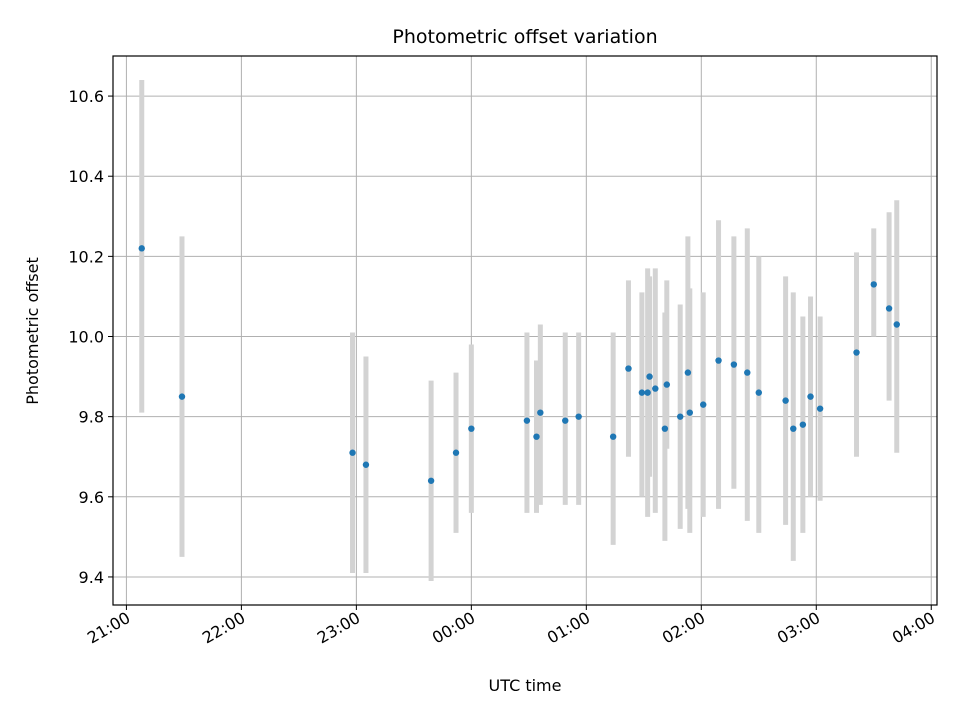  What do you see at coordinates (86, 256) in the screenshot?
I see `y-tick-label: 10.2` at bounding box center [86, 256].